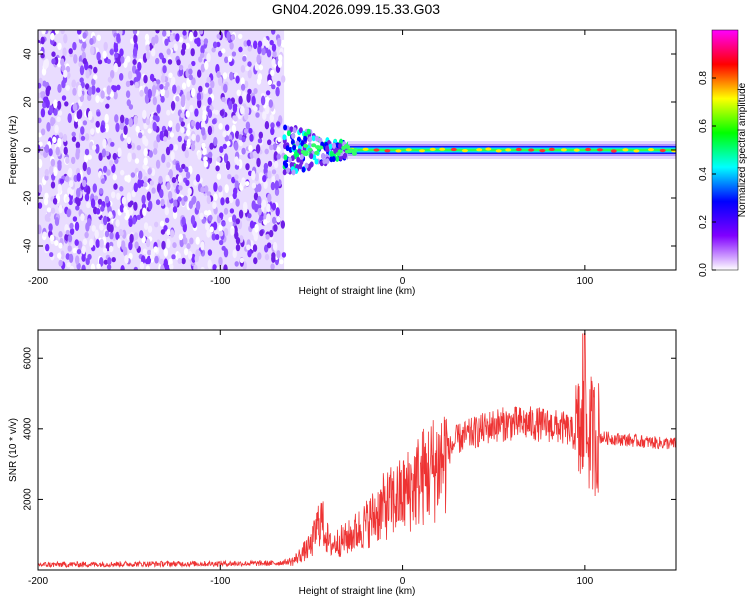 This screenshot has height=600, width=750. I want to click on colorbar-tick-label: 0.0, so click(703, 270).